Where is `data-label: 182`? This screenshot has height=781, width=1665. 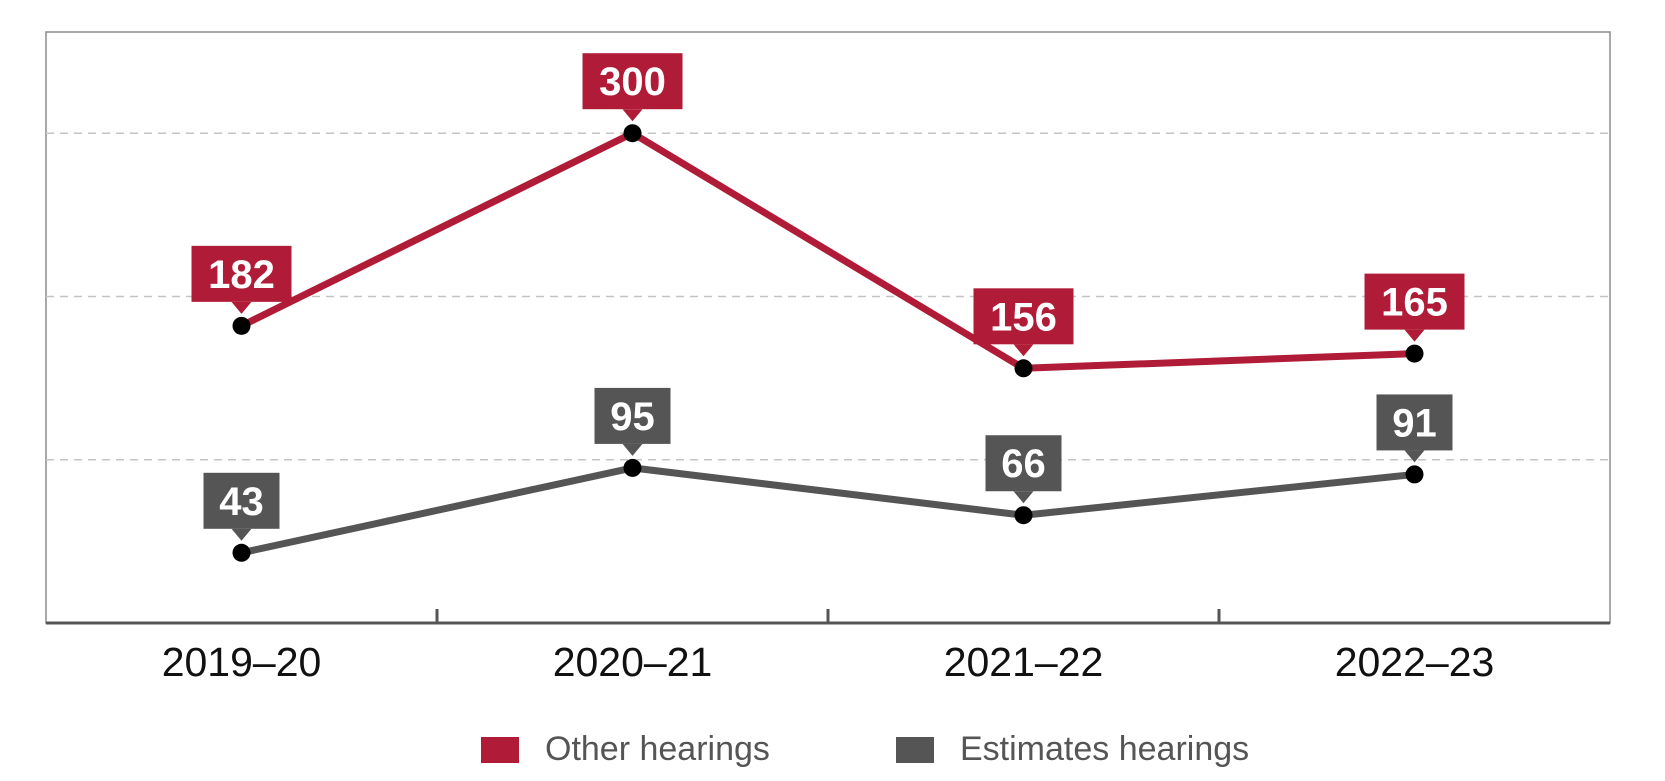
data-label: 182 is located at coordinates (241, 275).